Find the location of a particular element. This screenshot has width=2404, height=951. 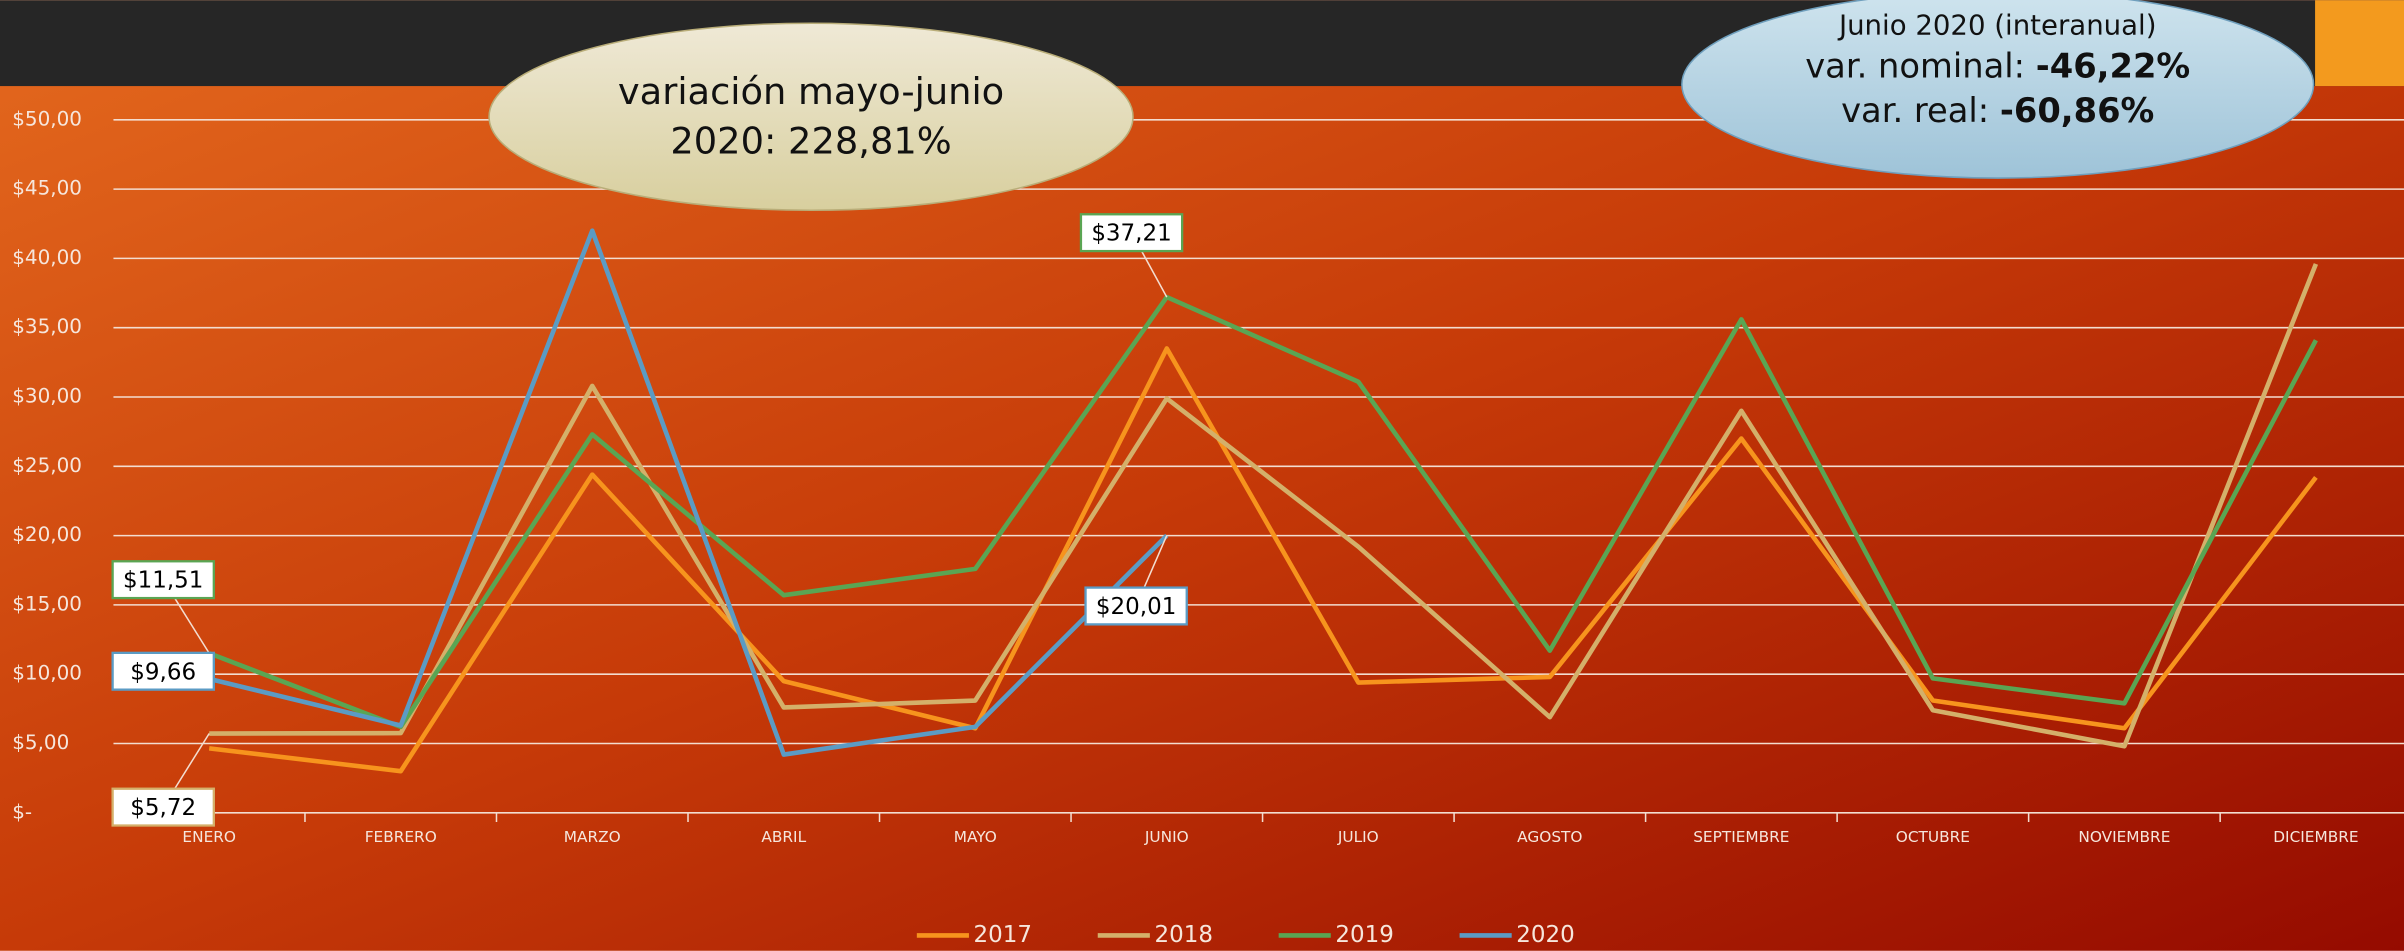

y-tick-label: $10,00 is located at coordinates (47, 673).